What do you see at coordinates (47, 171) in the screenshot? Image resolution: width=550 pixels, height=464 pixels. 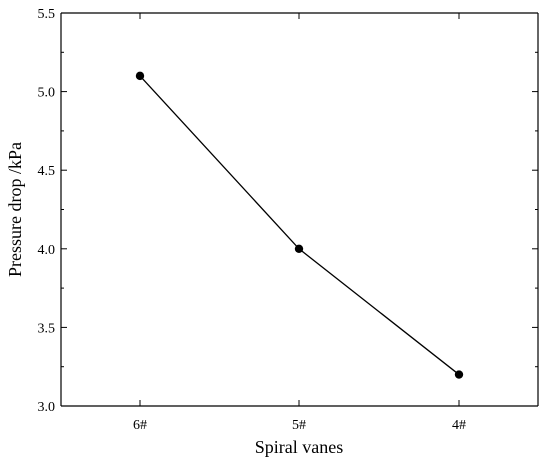 I see `y-tick-label: 4.5` at bounding box center [47, 171].